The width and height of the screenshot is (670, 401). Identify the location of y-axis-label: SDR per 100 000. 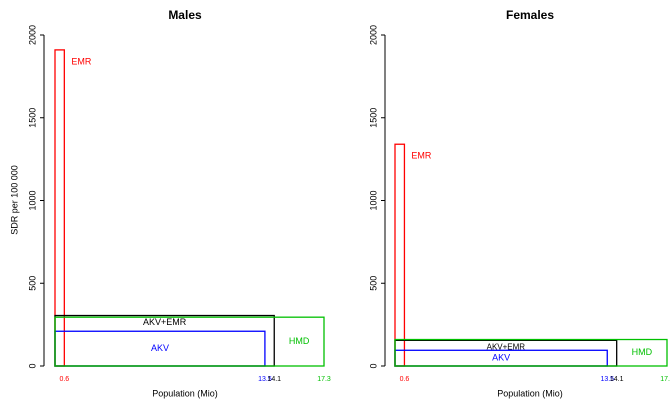
(14, 200).